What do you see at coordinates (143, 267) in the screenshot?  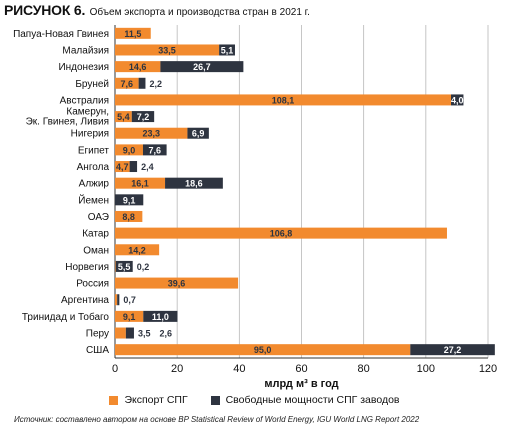 I see `data-label: 0,2` at bounding box center [143, 267].